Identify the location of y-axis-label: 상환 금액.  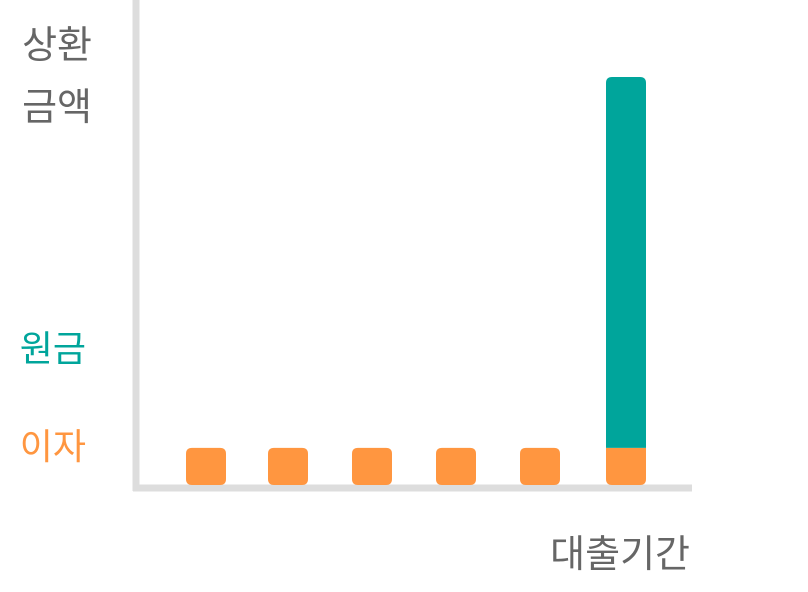
(46, 76).